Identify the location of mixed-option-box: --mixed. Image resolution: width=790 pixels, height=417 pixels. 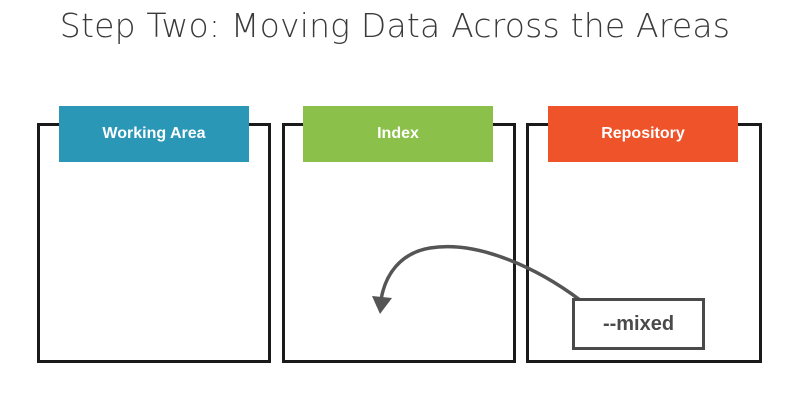
(638, 324).